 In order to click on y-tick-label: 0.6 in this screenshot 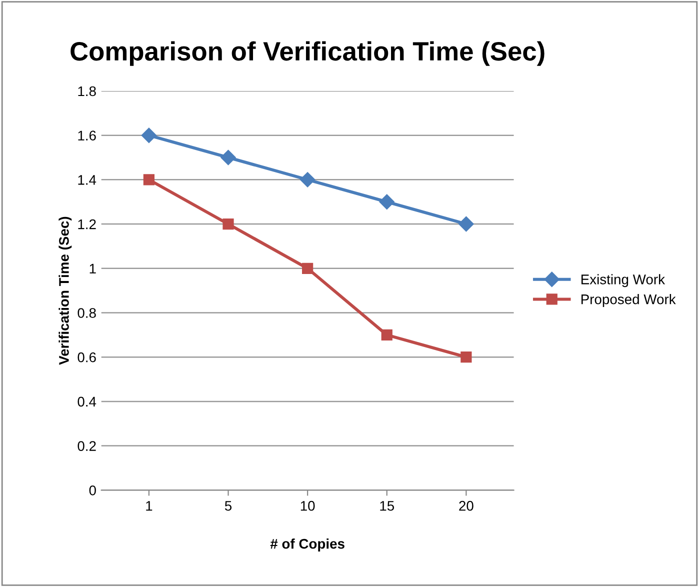, I will do `click(87, 357)`.